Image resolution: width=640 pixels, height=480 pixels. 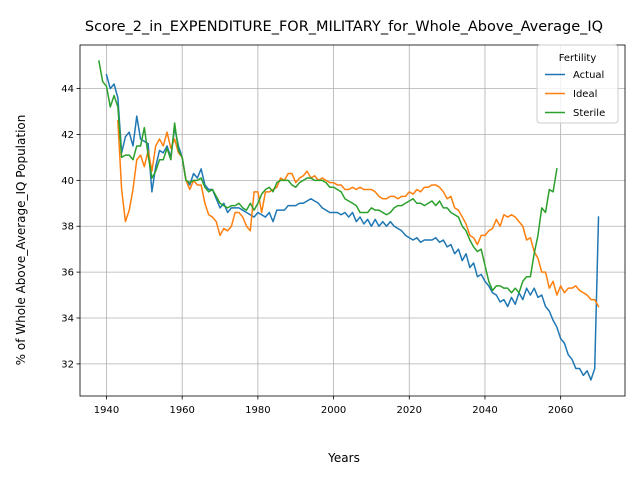 I want to click on x-tick-label: 2020, so click(x=409, y=410).